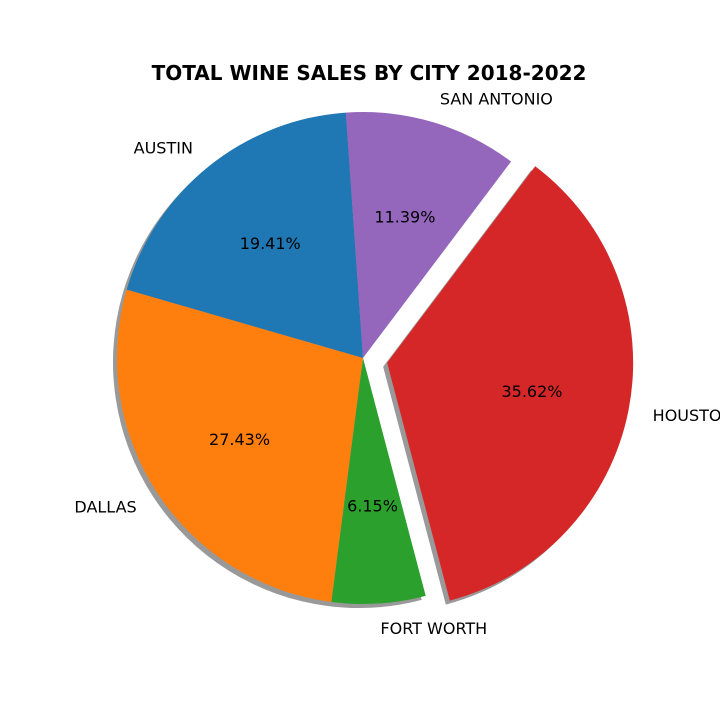  What do you see at coordinates (686, 415) in the screenshot?
I see `slice-label-houston: HOUSTON` at bounding box center [686, 415].